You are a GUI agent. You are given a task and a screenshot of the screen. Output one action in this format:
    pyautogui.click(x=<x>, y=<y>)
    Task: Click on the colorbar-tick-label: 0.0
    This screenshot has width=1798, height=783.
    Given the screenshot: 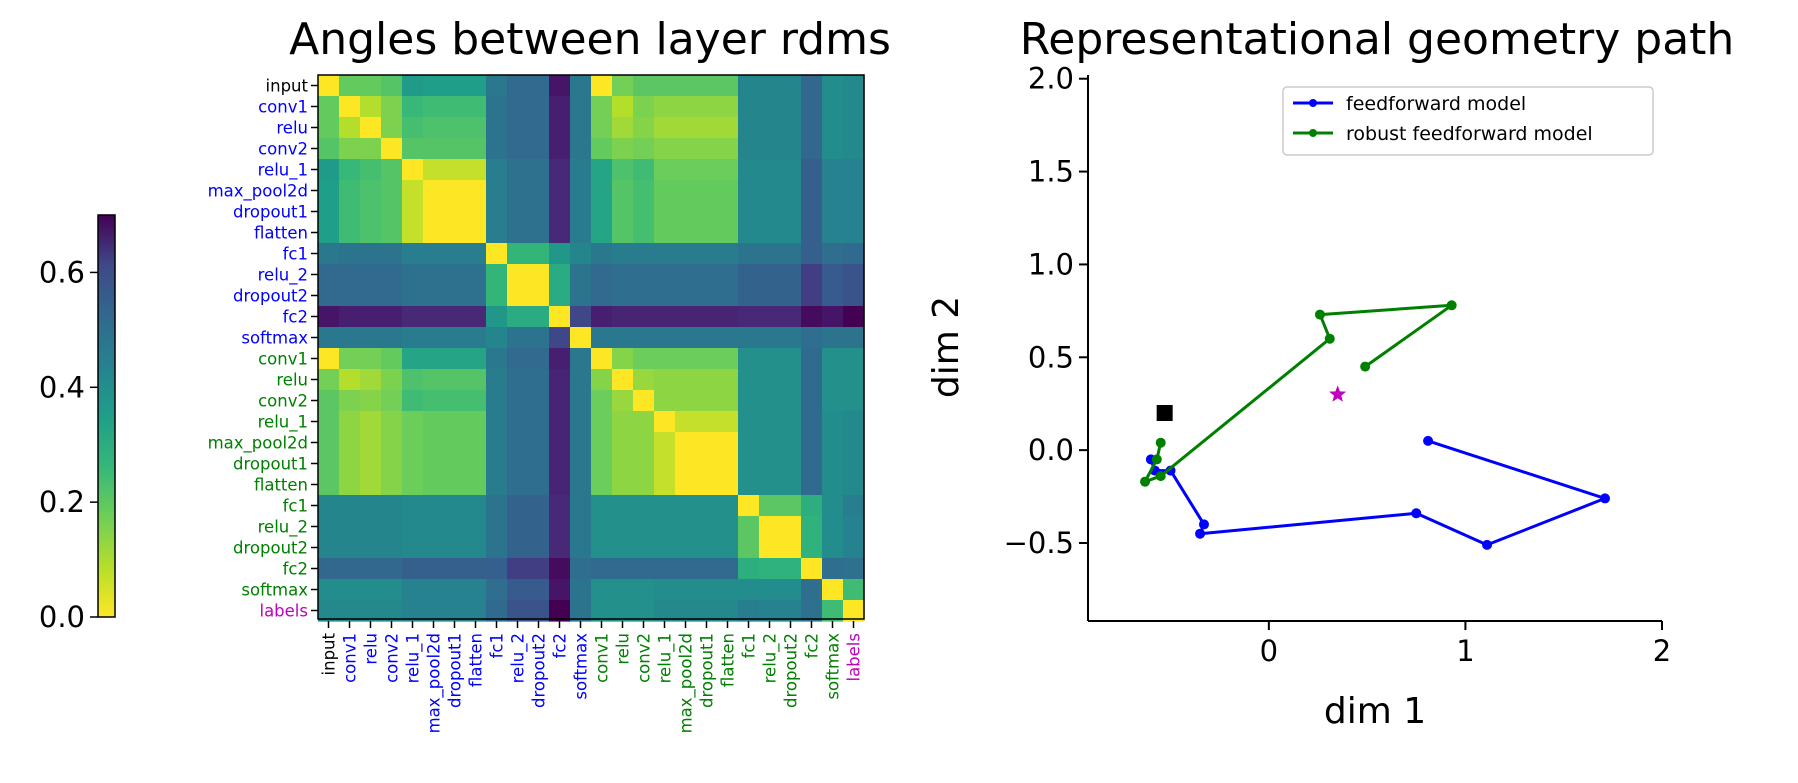 What is the action you would take?
    pyautogui.click(x=62, y=617)
    